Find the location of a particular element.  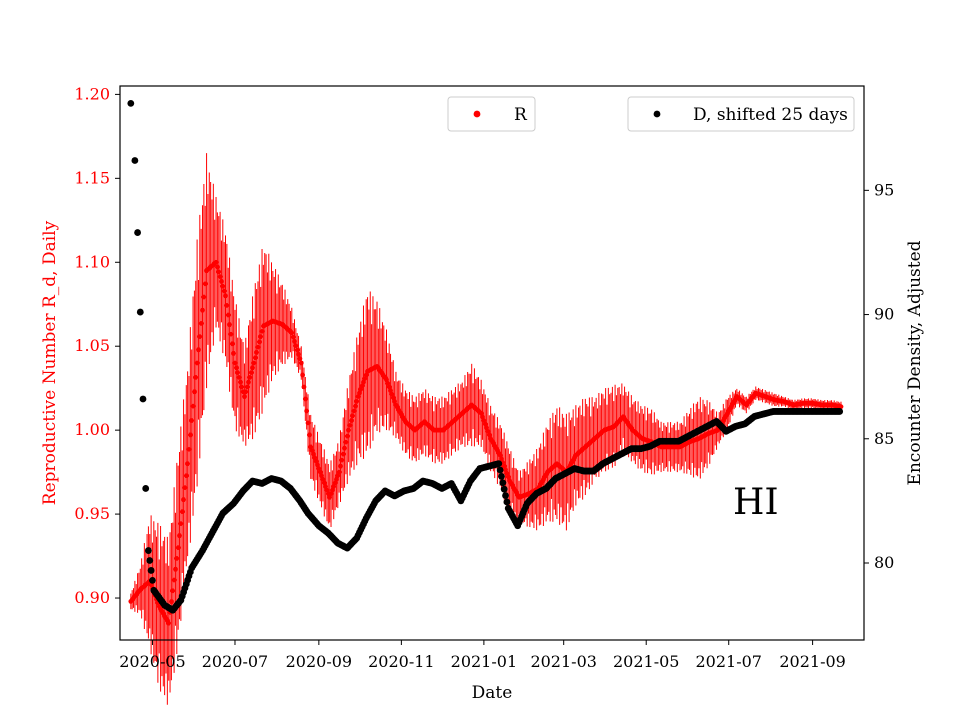

x-tick-label: 2020-09 is located at coordinates (319, 661).